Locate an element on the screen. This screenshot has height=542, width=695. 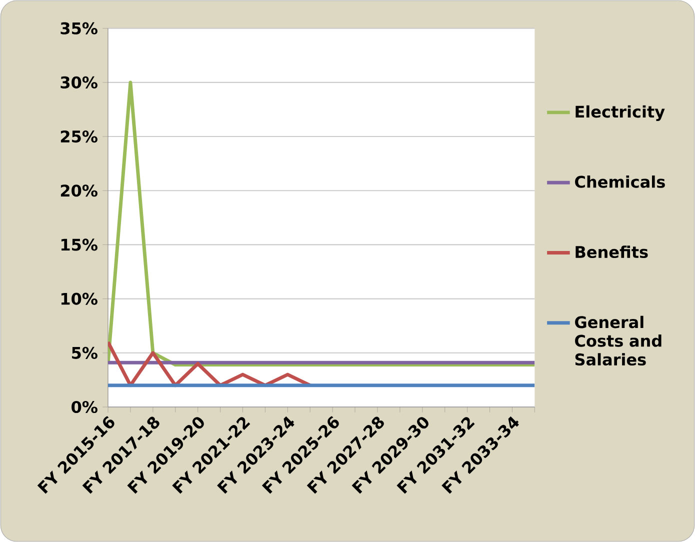
y-tick-label: 25% is located at coordinates (79, 136).